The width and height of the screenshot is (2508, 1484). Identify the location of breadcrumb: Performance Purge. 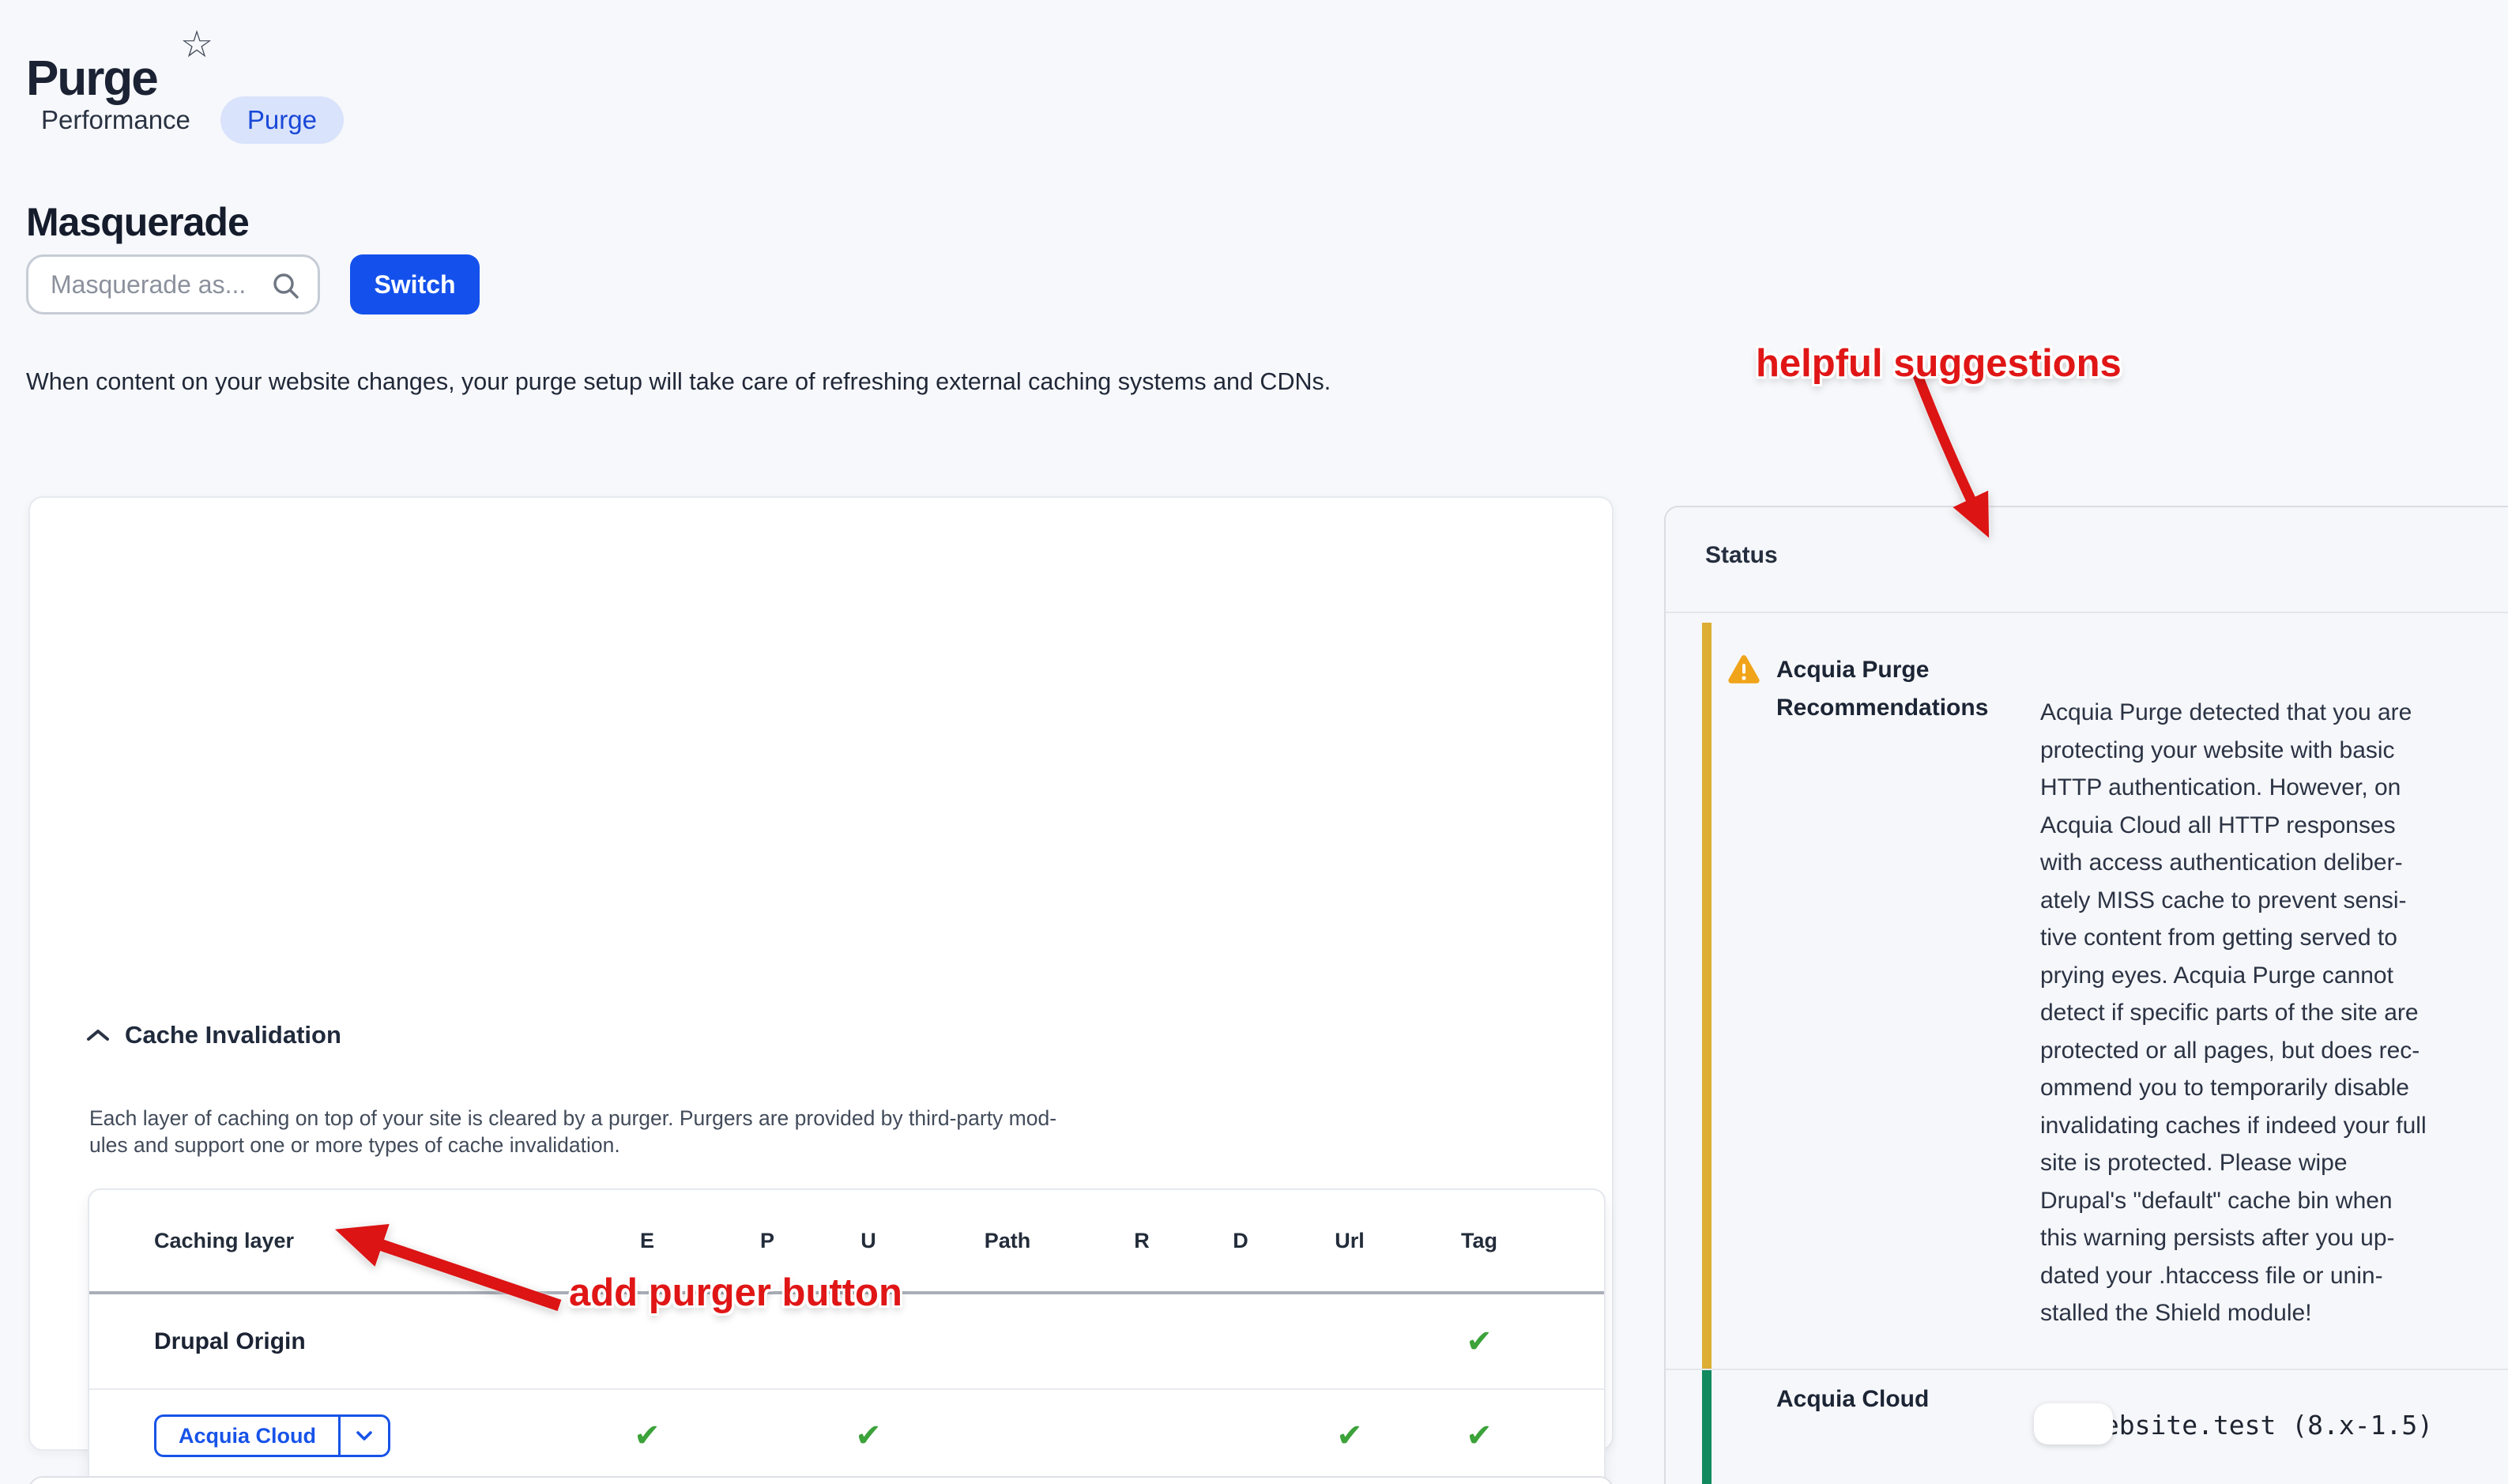
(192, 120).